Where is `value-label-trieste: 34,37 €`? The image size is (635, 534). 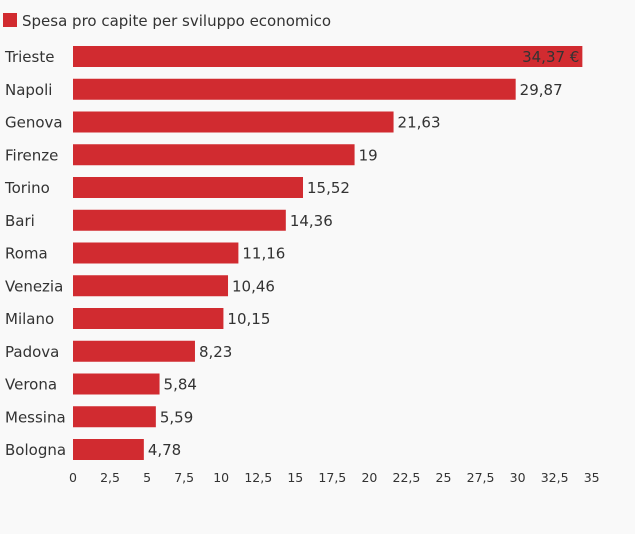 value-label-trieste: 34,37 € is located at coordinates (550, 57).